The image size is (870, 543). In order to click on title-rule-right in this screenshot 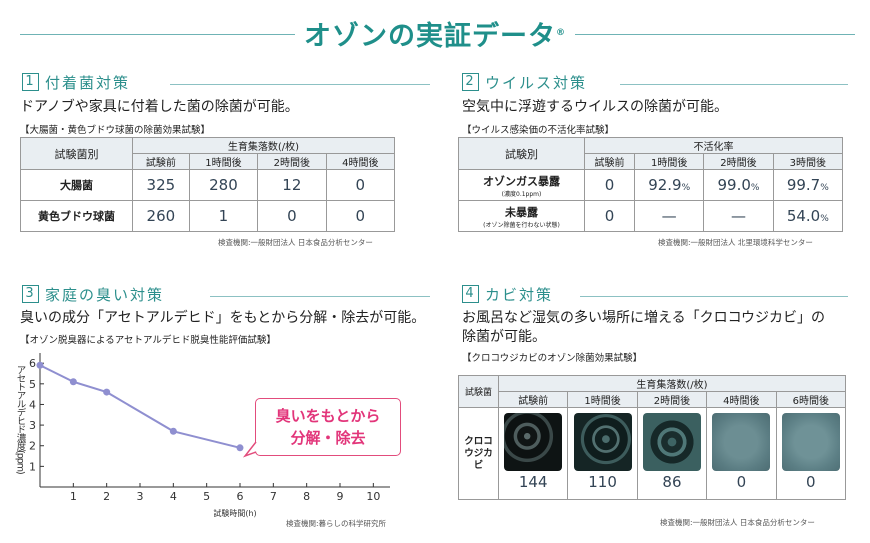, I will do `click(715, 34)`.